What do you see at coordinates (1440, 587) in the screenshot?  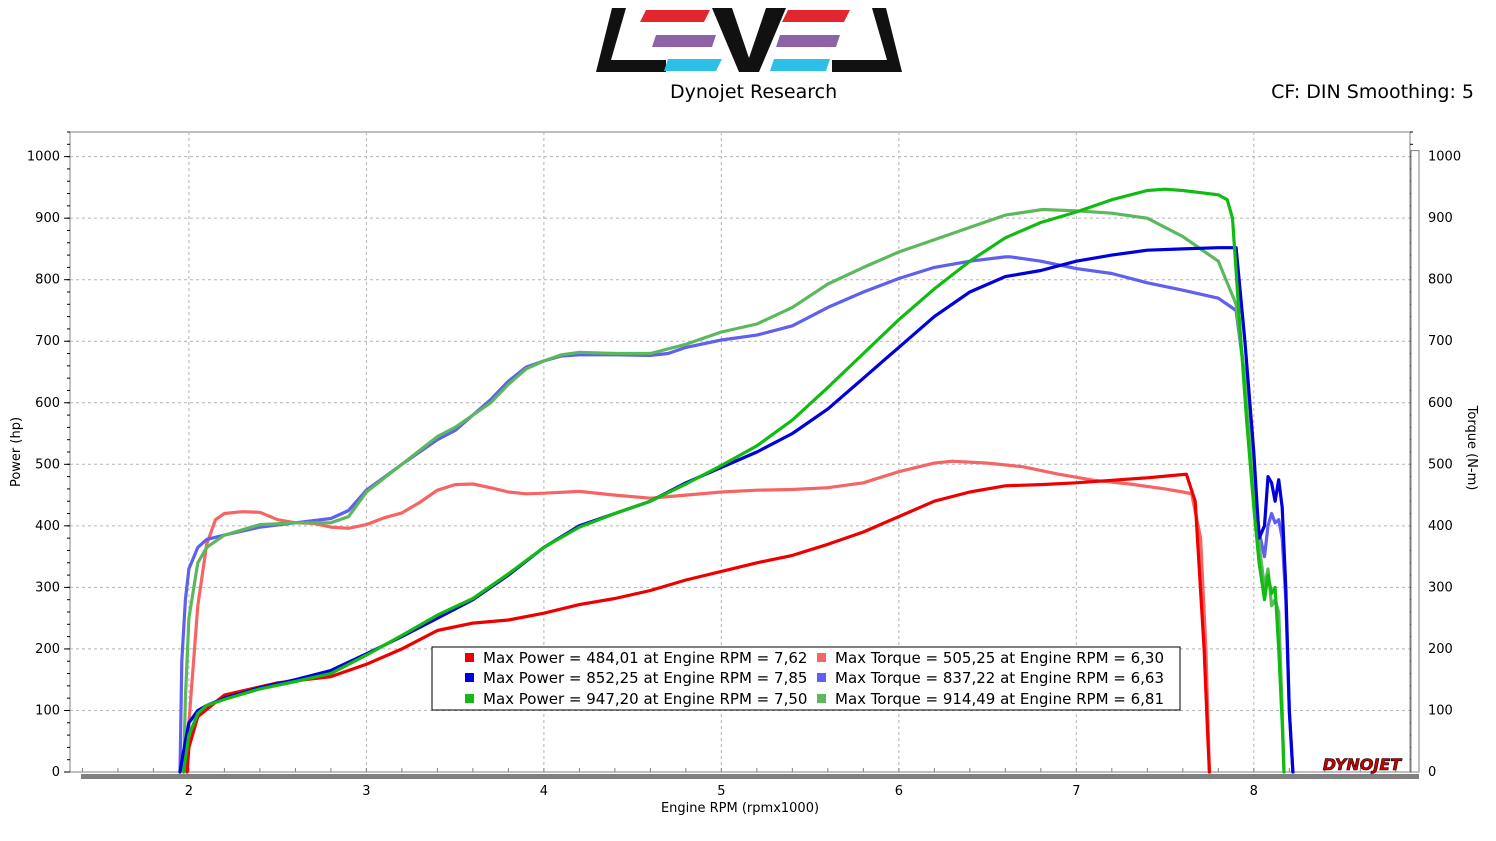 I see `y-tick-label-right: 300` at bounding box center [1440, 587].